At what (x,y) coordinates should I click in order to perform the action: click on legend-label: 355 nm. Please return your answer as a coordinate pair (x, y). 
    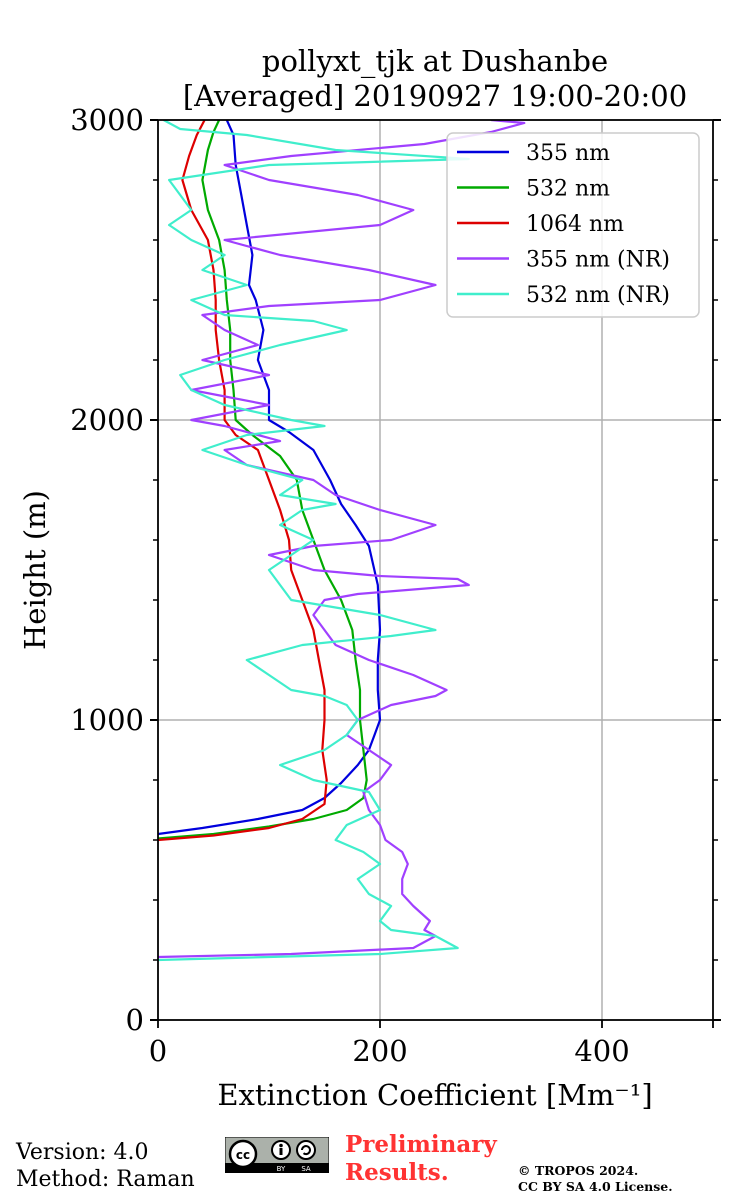
    Looking at the image, I should click on (568, 153).